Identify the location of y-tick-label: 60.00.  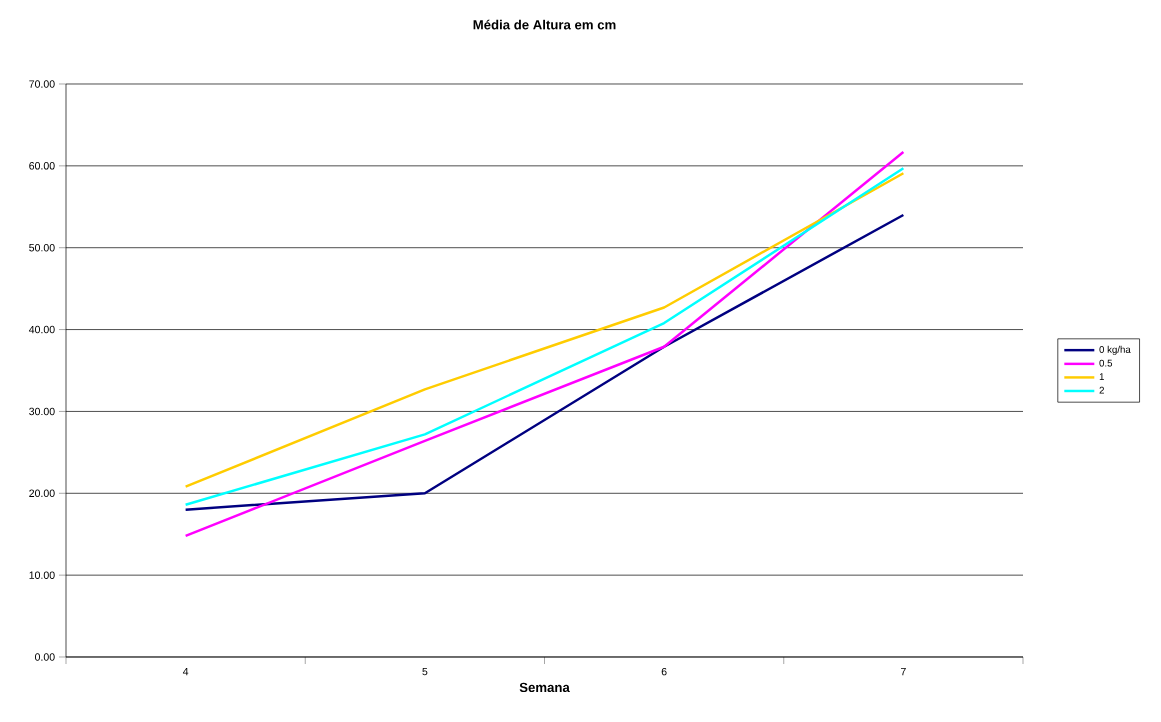
(42, 166).